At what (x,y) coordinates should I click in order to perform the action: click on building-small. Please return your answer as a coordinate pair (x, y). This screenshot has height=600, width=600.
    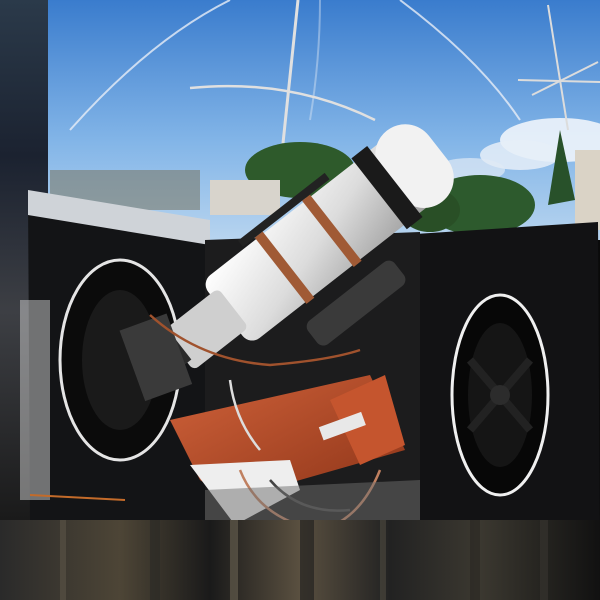
    Looking at the image, I should click on (245, 197).